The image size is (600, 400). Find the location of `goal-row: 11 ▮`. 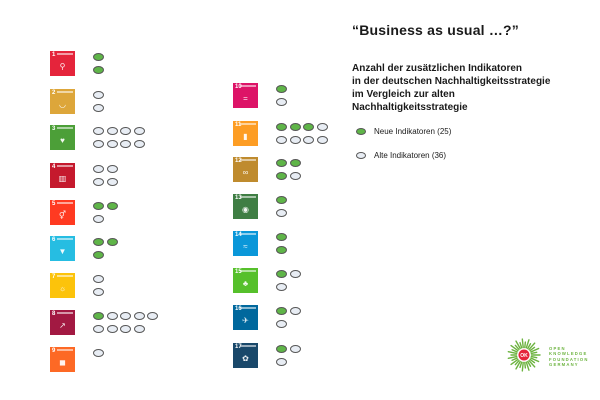

goal-row: 11 ▮ is located at coordinates (280, 133).